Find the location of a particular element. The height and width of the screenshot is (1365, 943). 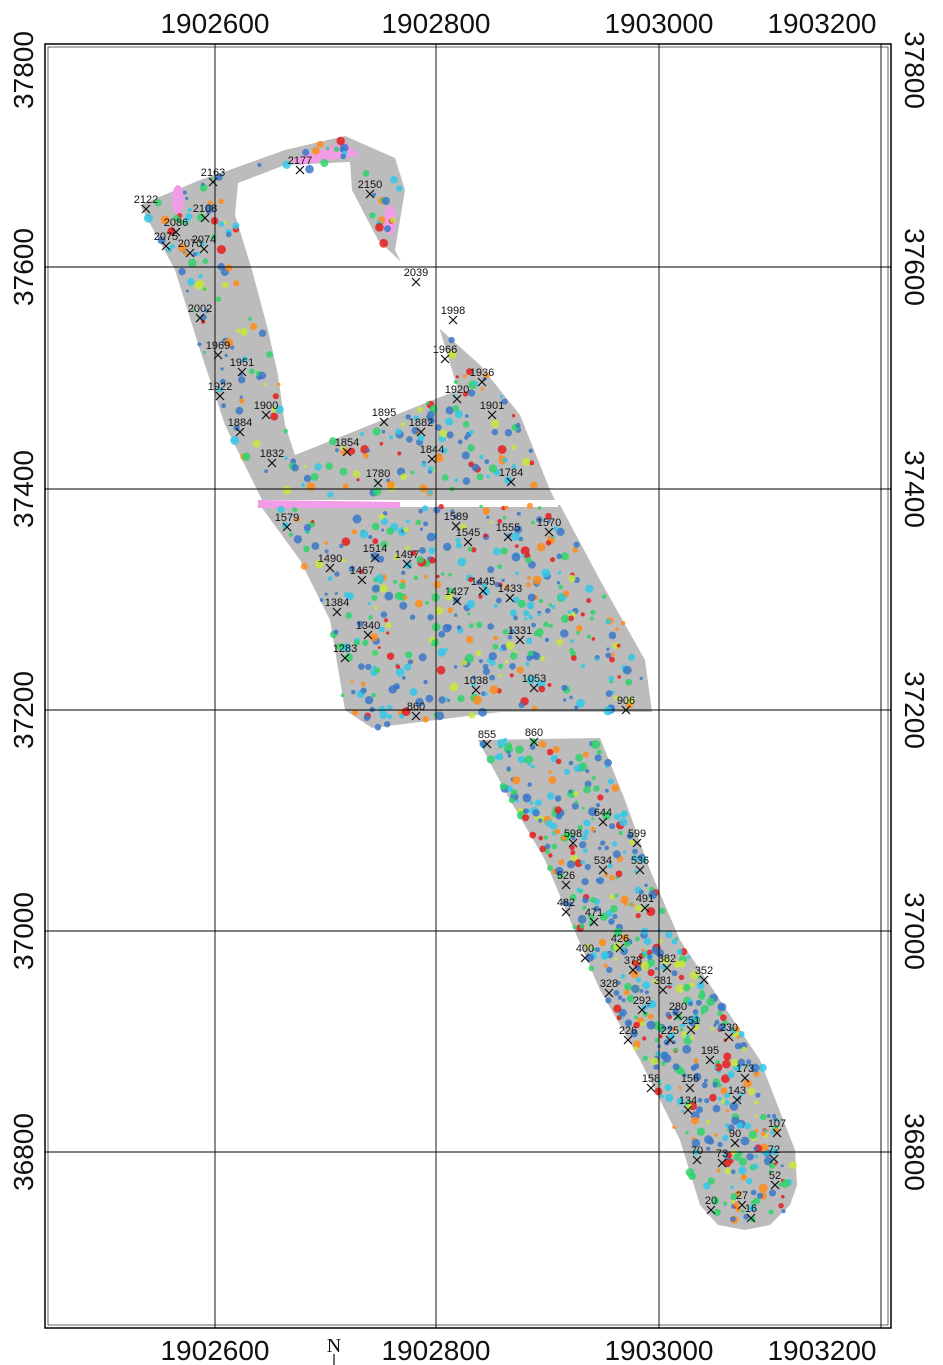

station-label: 2150 is located at coordinates (370, 185).